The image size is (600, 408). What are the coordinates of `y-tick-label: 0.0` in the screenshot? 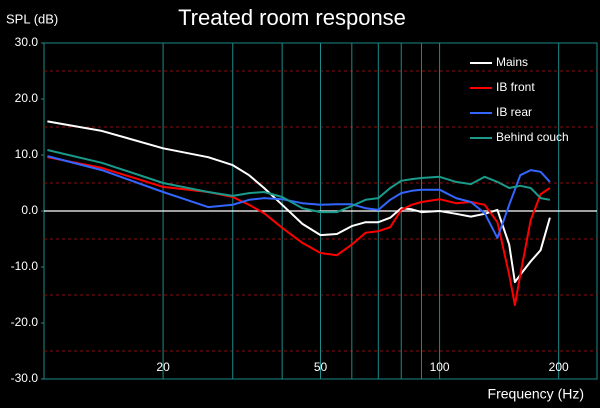 It's located at (29, 210).